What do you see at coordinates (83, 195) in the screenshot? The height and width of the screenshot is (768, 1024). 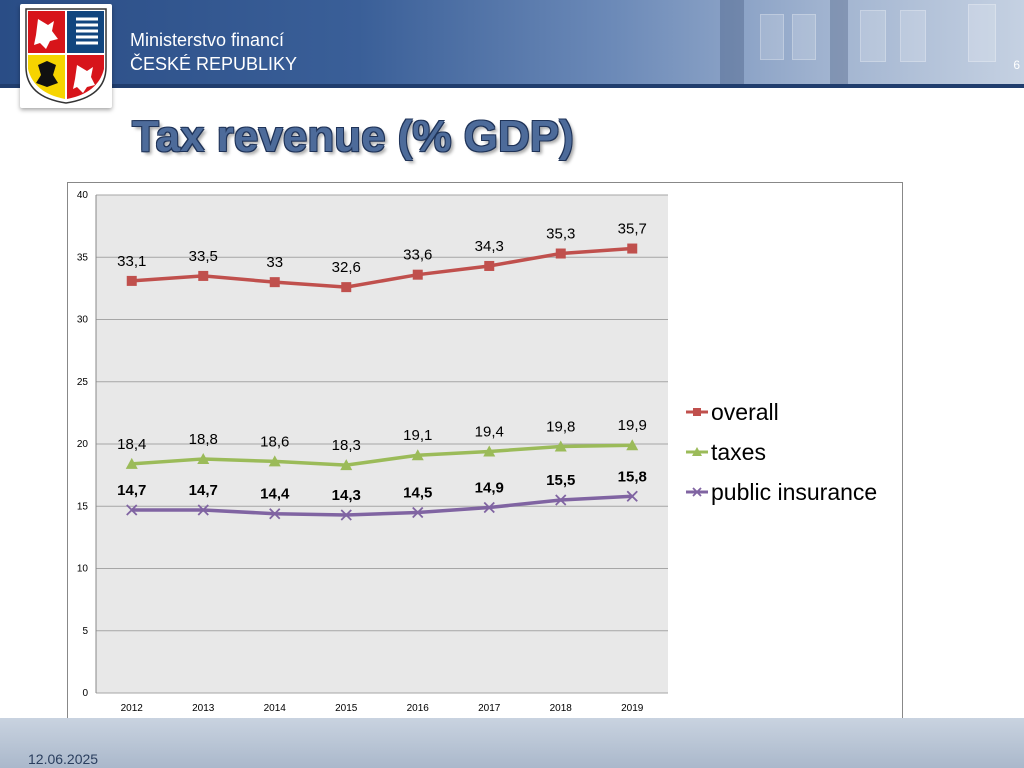 I see `y-tick-label: 40` at bounding box center [83, 195].